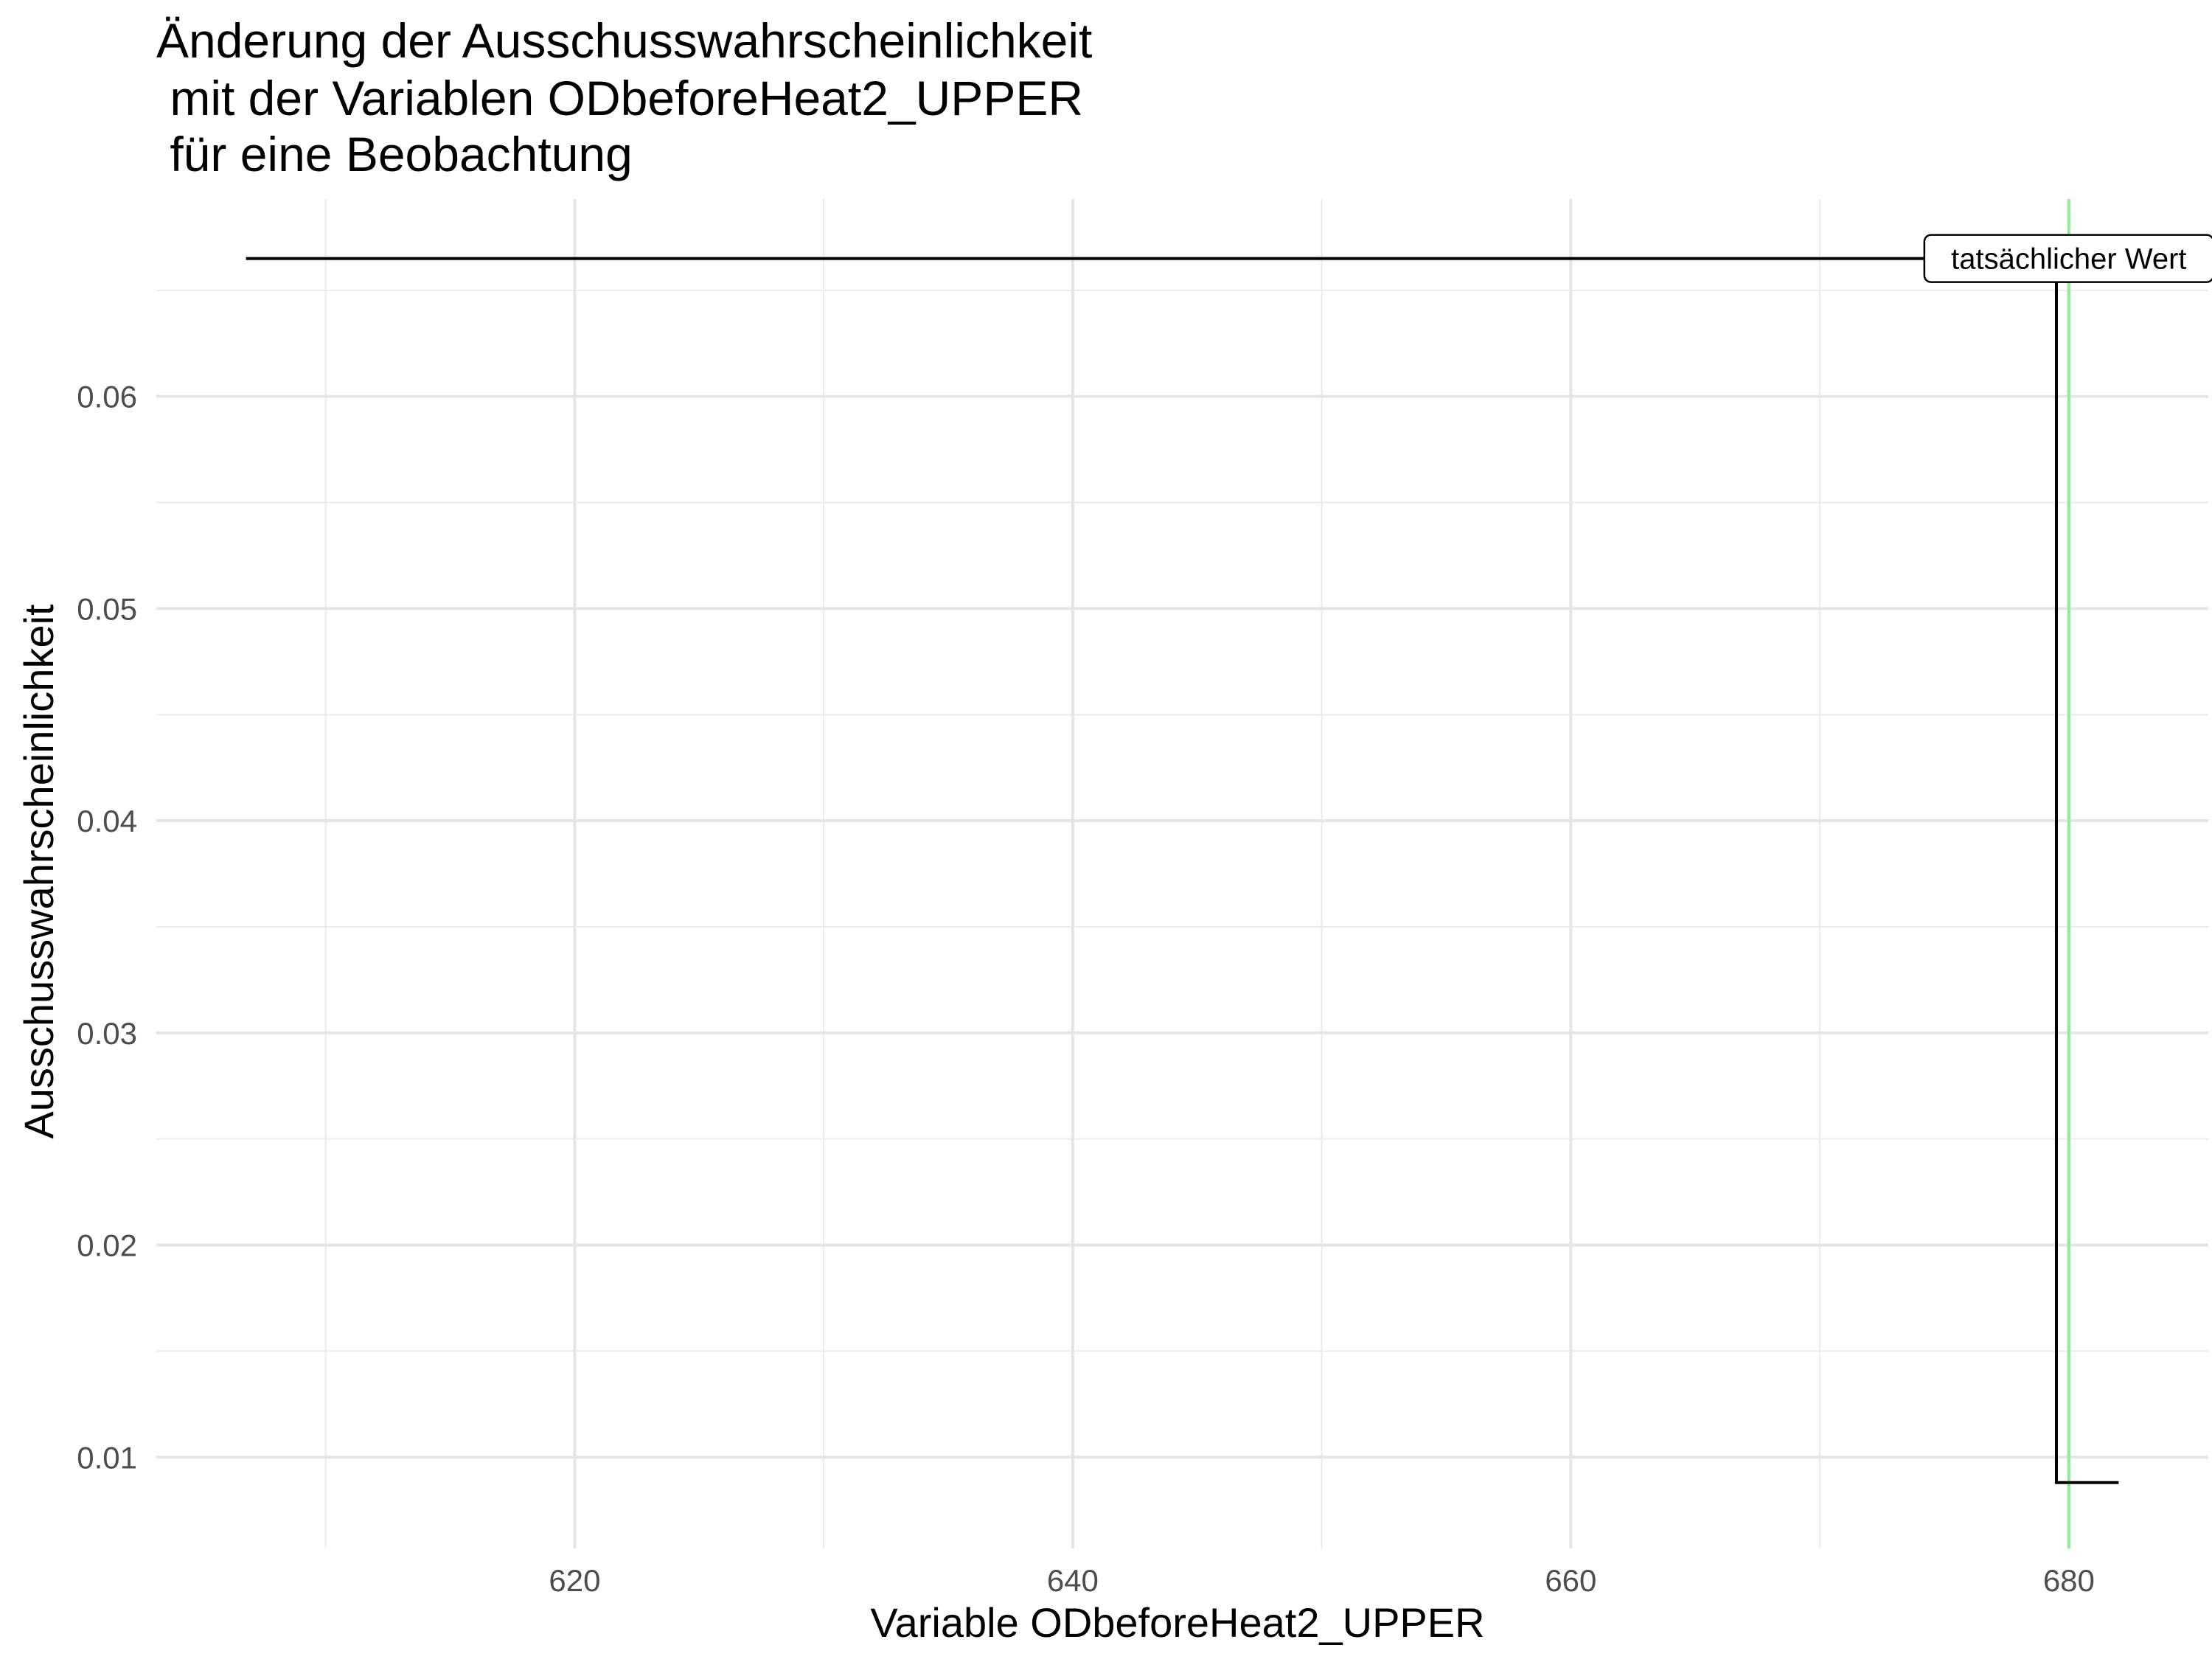  I want to click on y-tick-label: 0.04, so click(107, 821).